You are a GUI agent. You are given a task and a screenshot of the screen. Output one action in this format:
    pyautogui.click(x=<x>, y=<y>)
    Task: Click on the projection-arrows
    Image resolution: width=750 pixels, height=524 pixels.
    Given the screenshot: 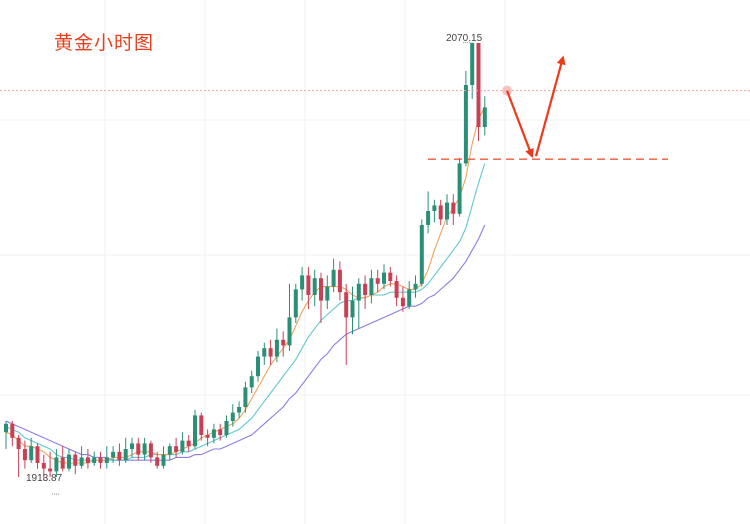 What is the action you would take?
    pyautogui.click(x=535, y=107)
    